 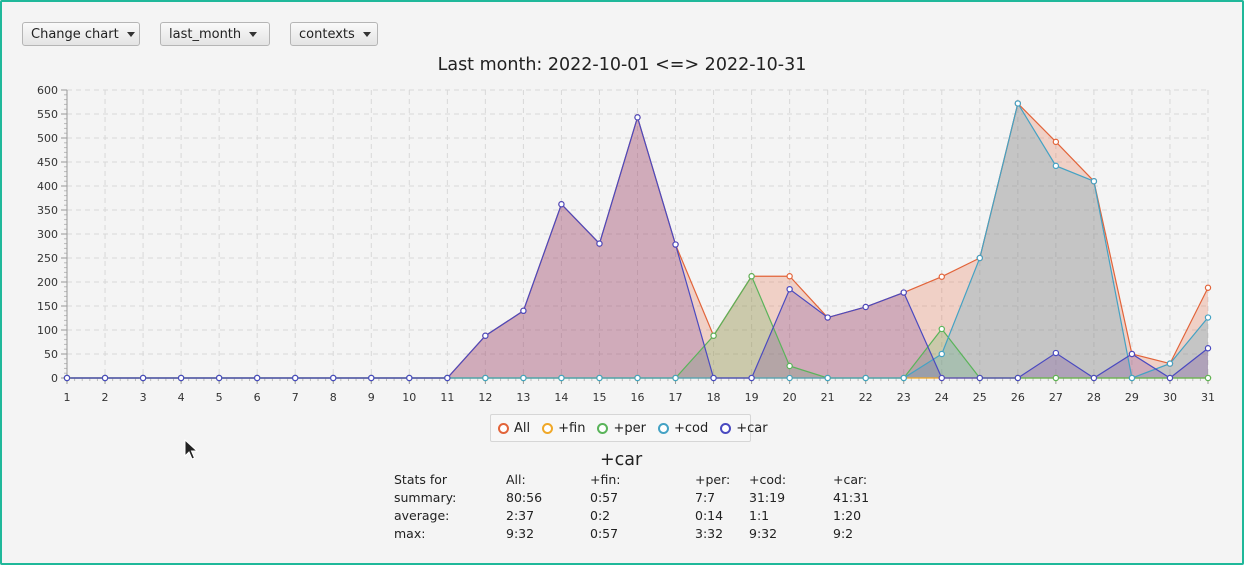 What do you see at coordinates (514, 428) in the screenshot?
I see `legend-item: All` at bounding box center [514, 428].